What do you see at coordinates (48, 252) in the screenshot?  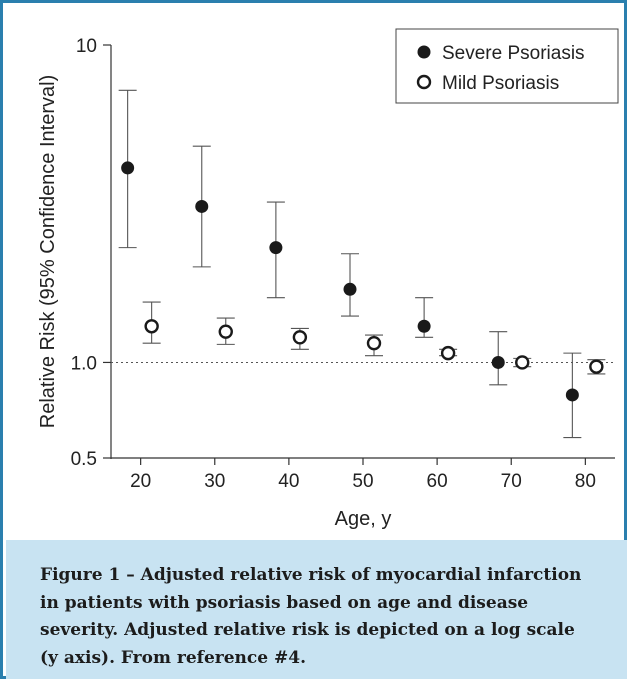 I see `y-axis-title: Relative Risk (95% Confidence Interval)` at bounding box center [48, 252].